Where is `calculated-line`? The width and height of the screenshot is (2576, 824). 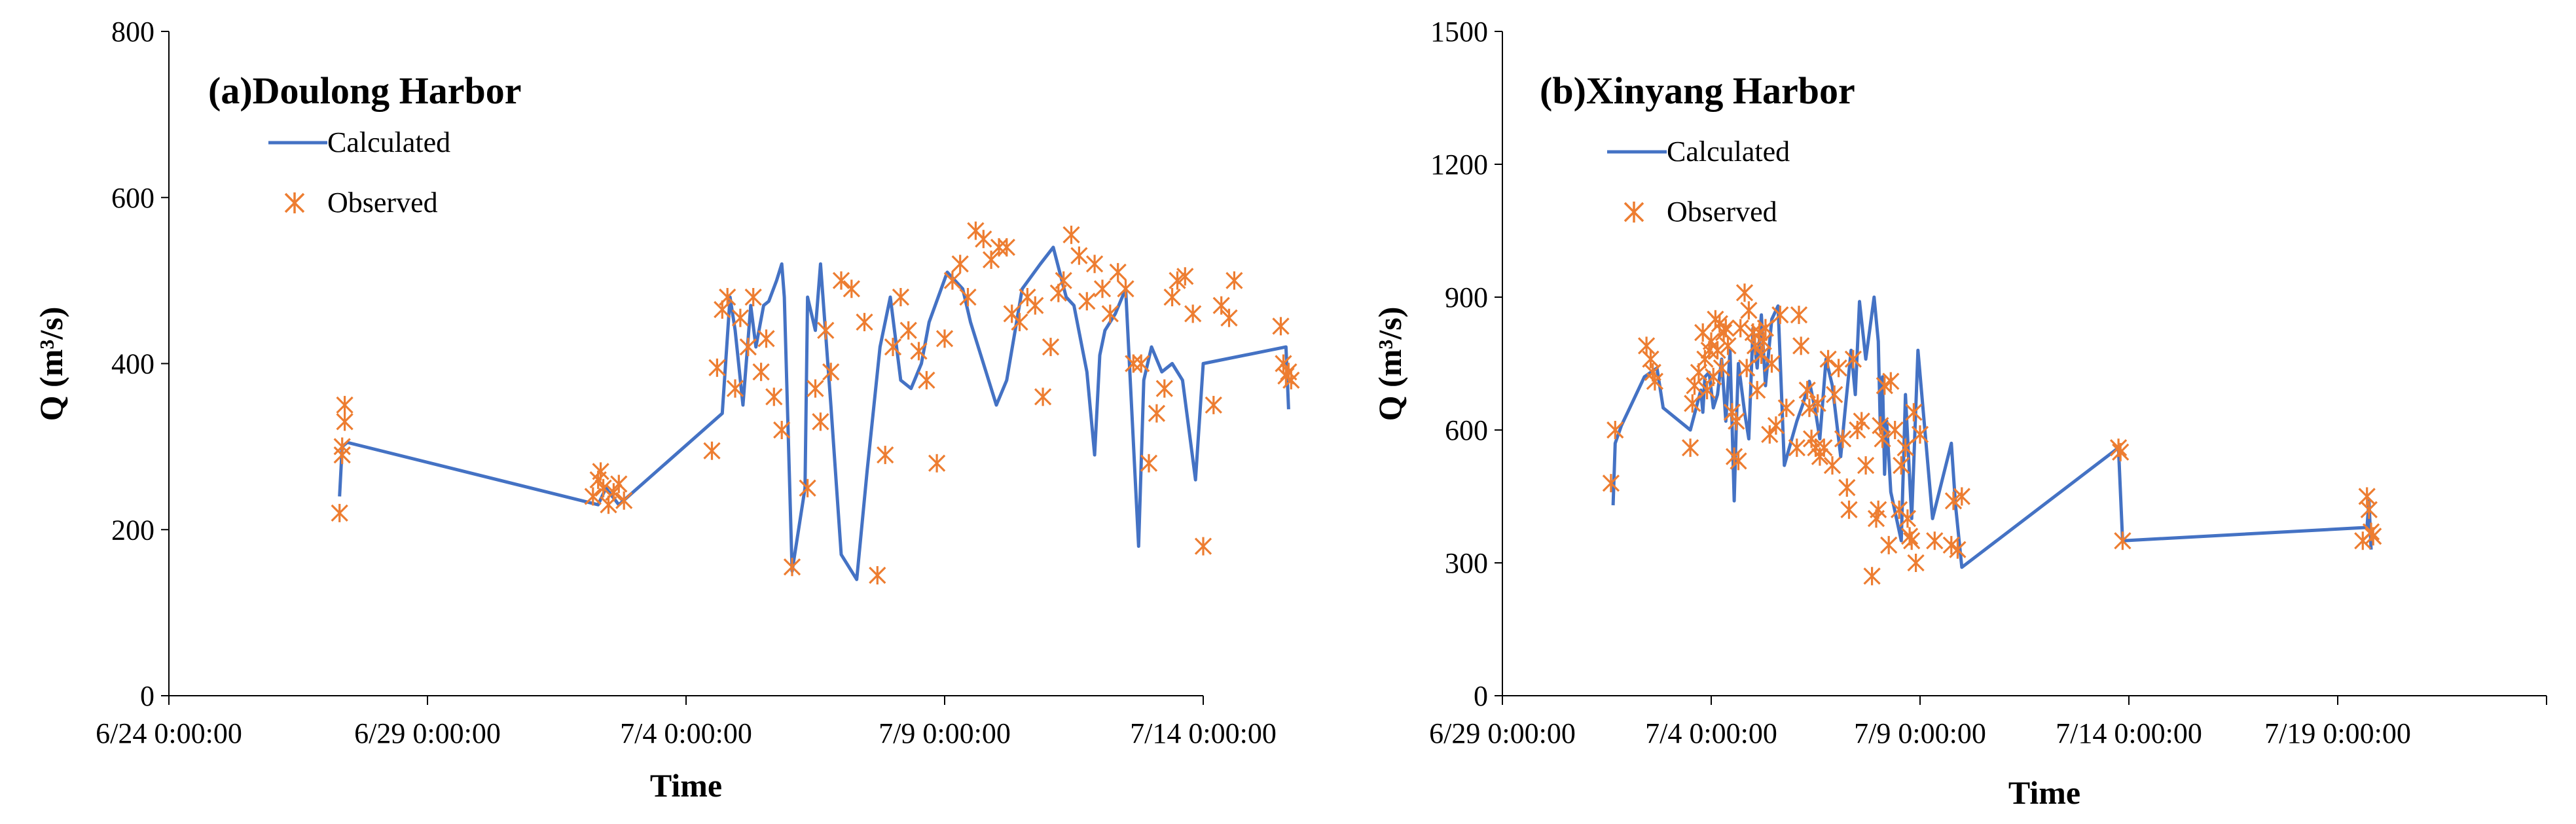 calculated-line is located at coordinates (1992, 432).